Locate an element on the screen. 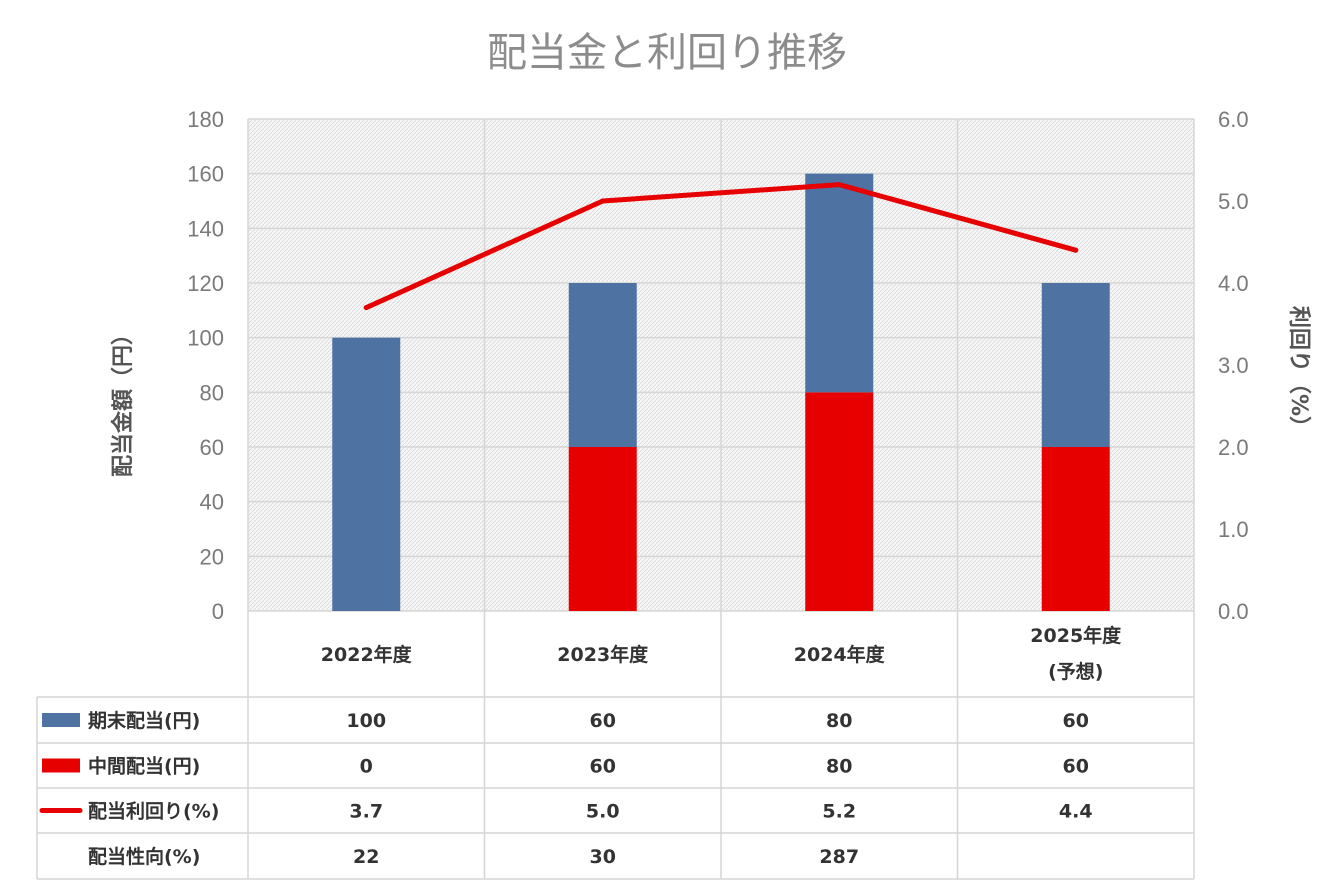  legend-label: 期末配当(円) is located at coordinates (144, 720).